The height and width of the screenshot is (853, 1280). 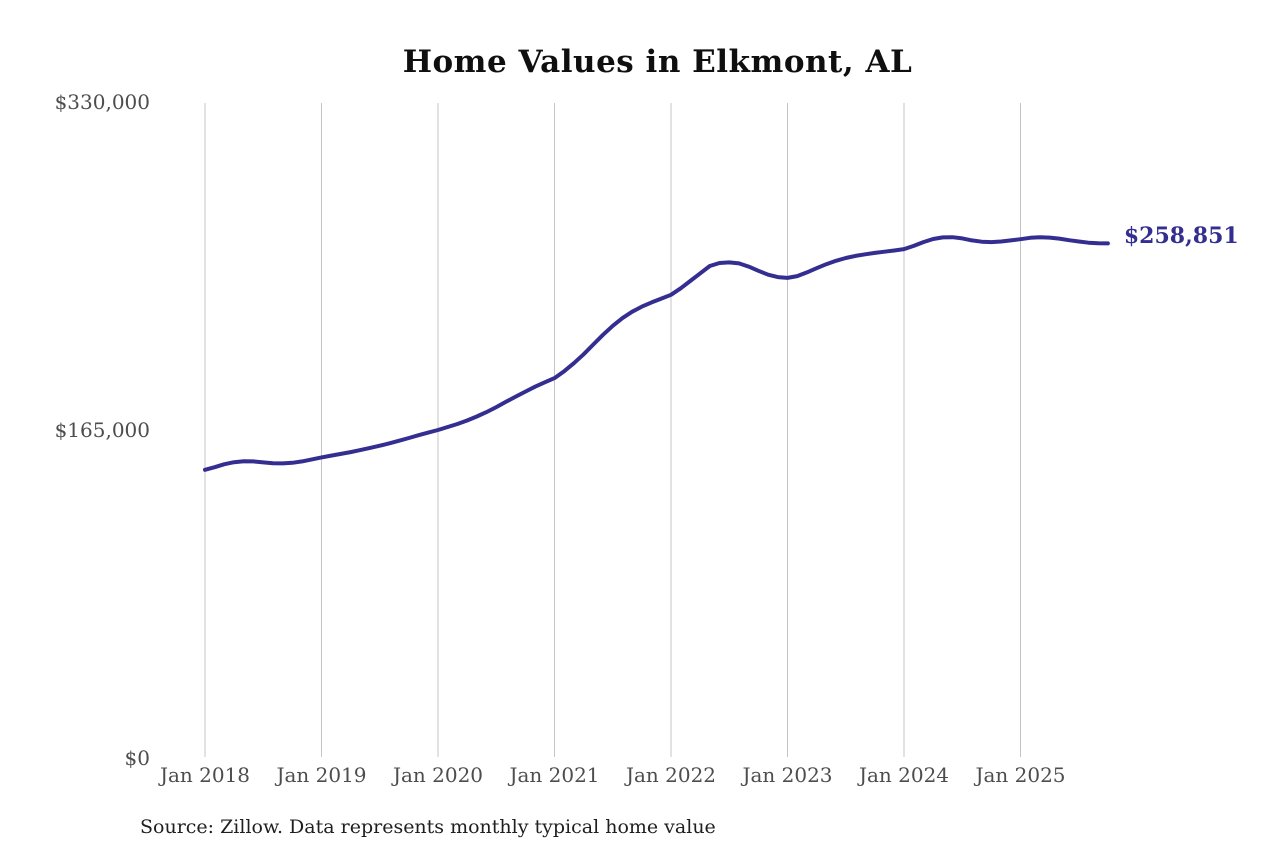 What do you see at coordinates (102, 430) in the screenshot?
I see `y-tick-label-165000: $165,000` at bounding box center [102, 430].